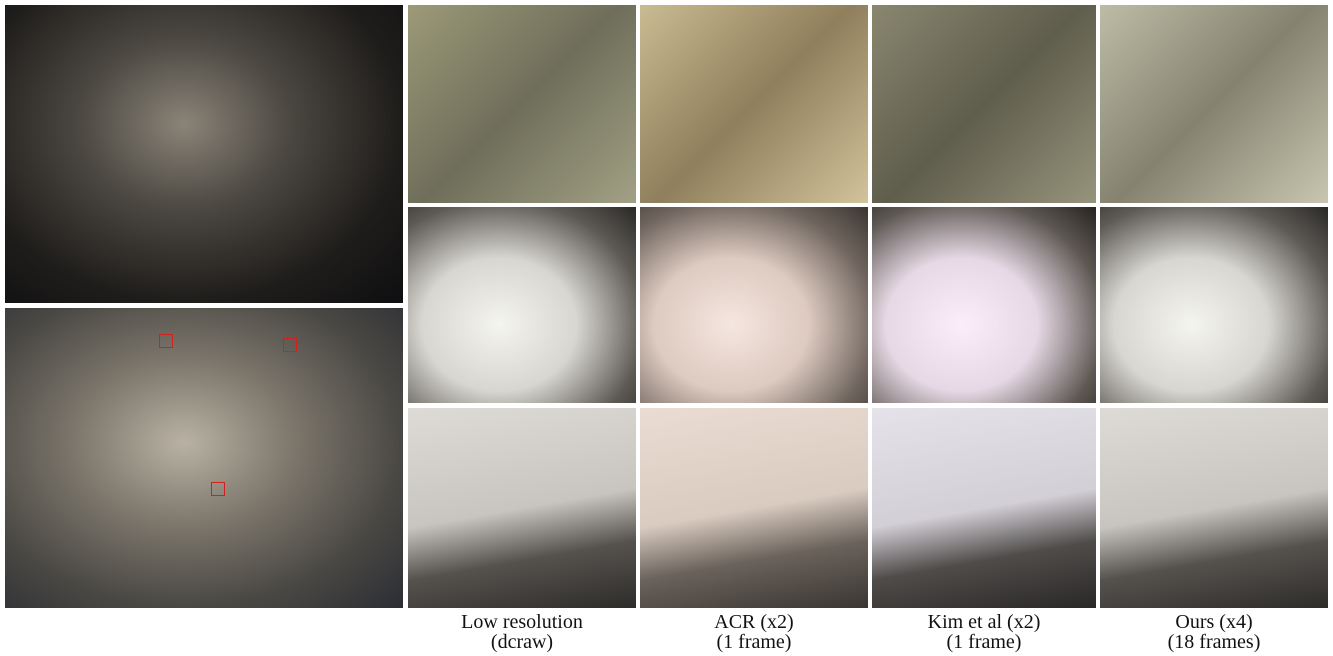 The height and width of the screenshot is (656, 1333). Describe the element at coordinates (204, 458) in the screenshot. I see `image-overview-bright` at that location.